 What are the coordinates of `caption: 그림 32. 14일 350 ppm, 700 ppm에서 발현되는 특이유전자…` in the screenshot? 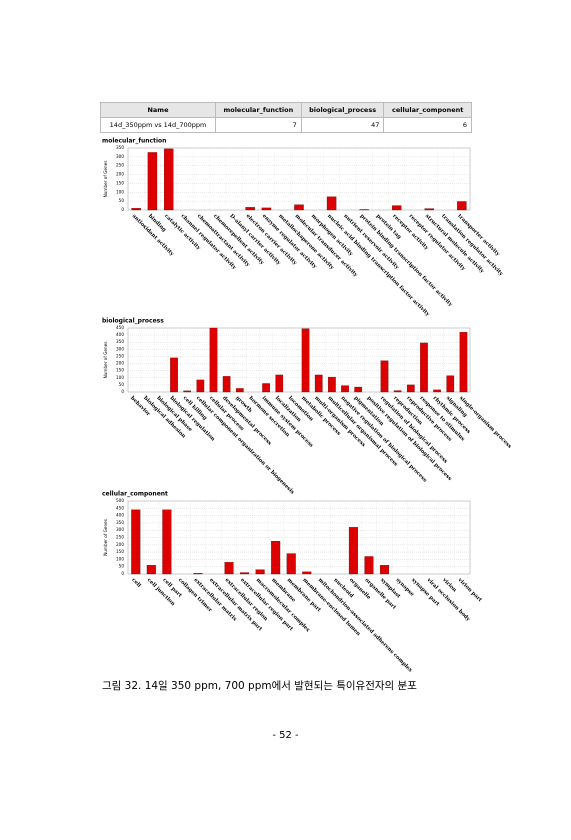 It's located at (259, 686).